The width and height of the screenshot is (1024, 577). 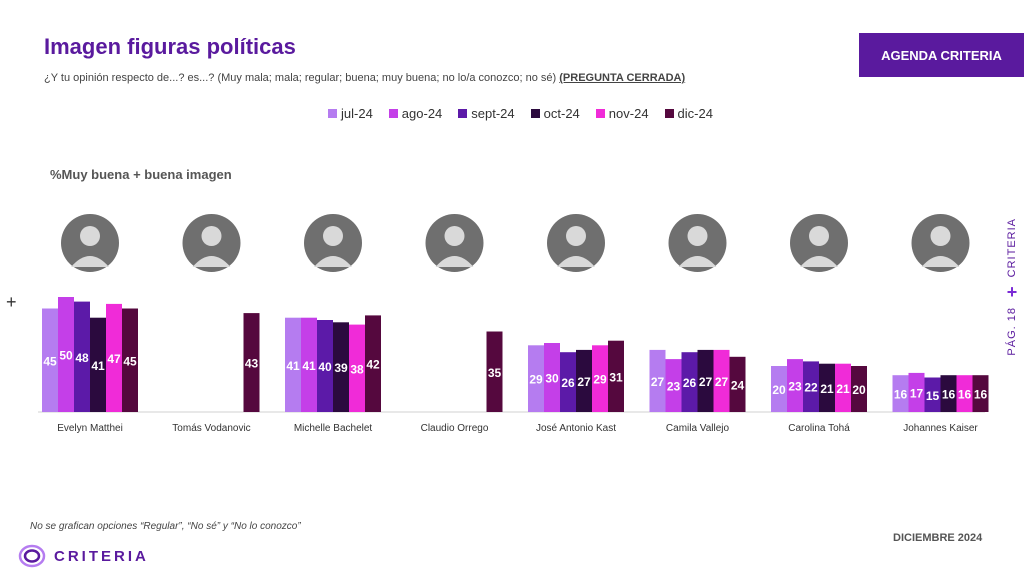 What do you see at coordinates (1011, 295) in the screenshot?
I see `side-brand: CRITERIA + PÁG. 18` at bounding box center [1011, 295].